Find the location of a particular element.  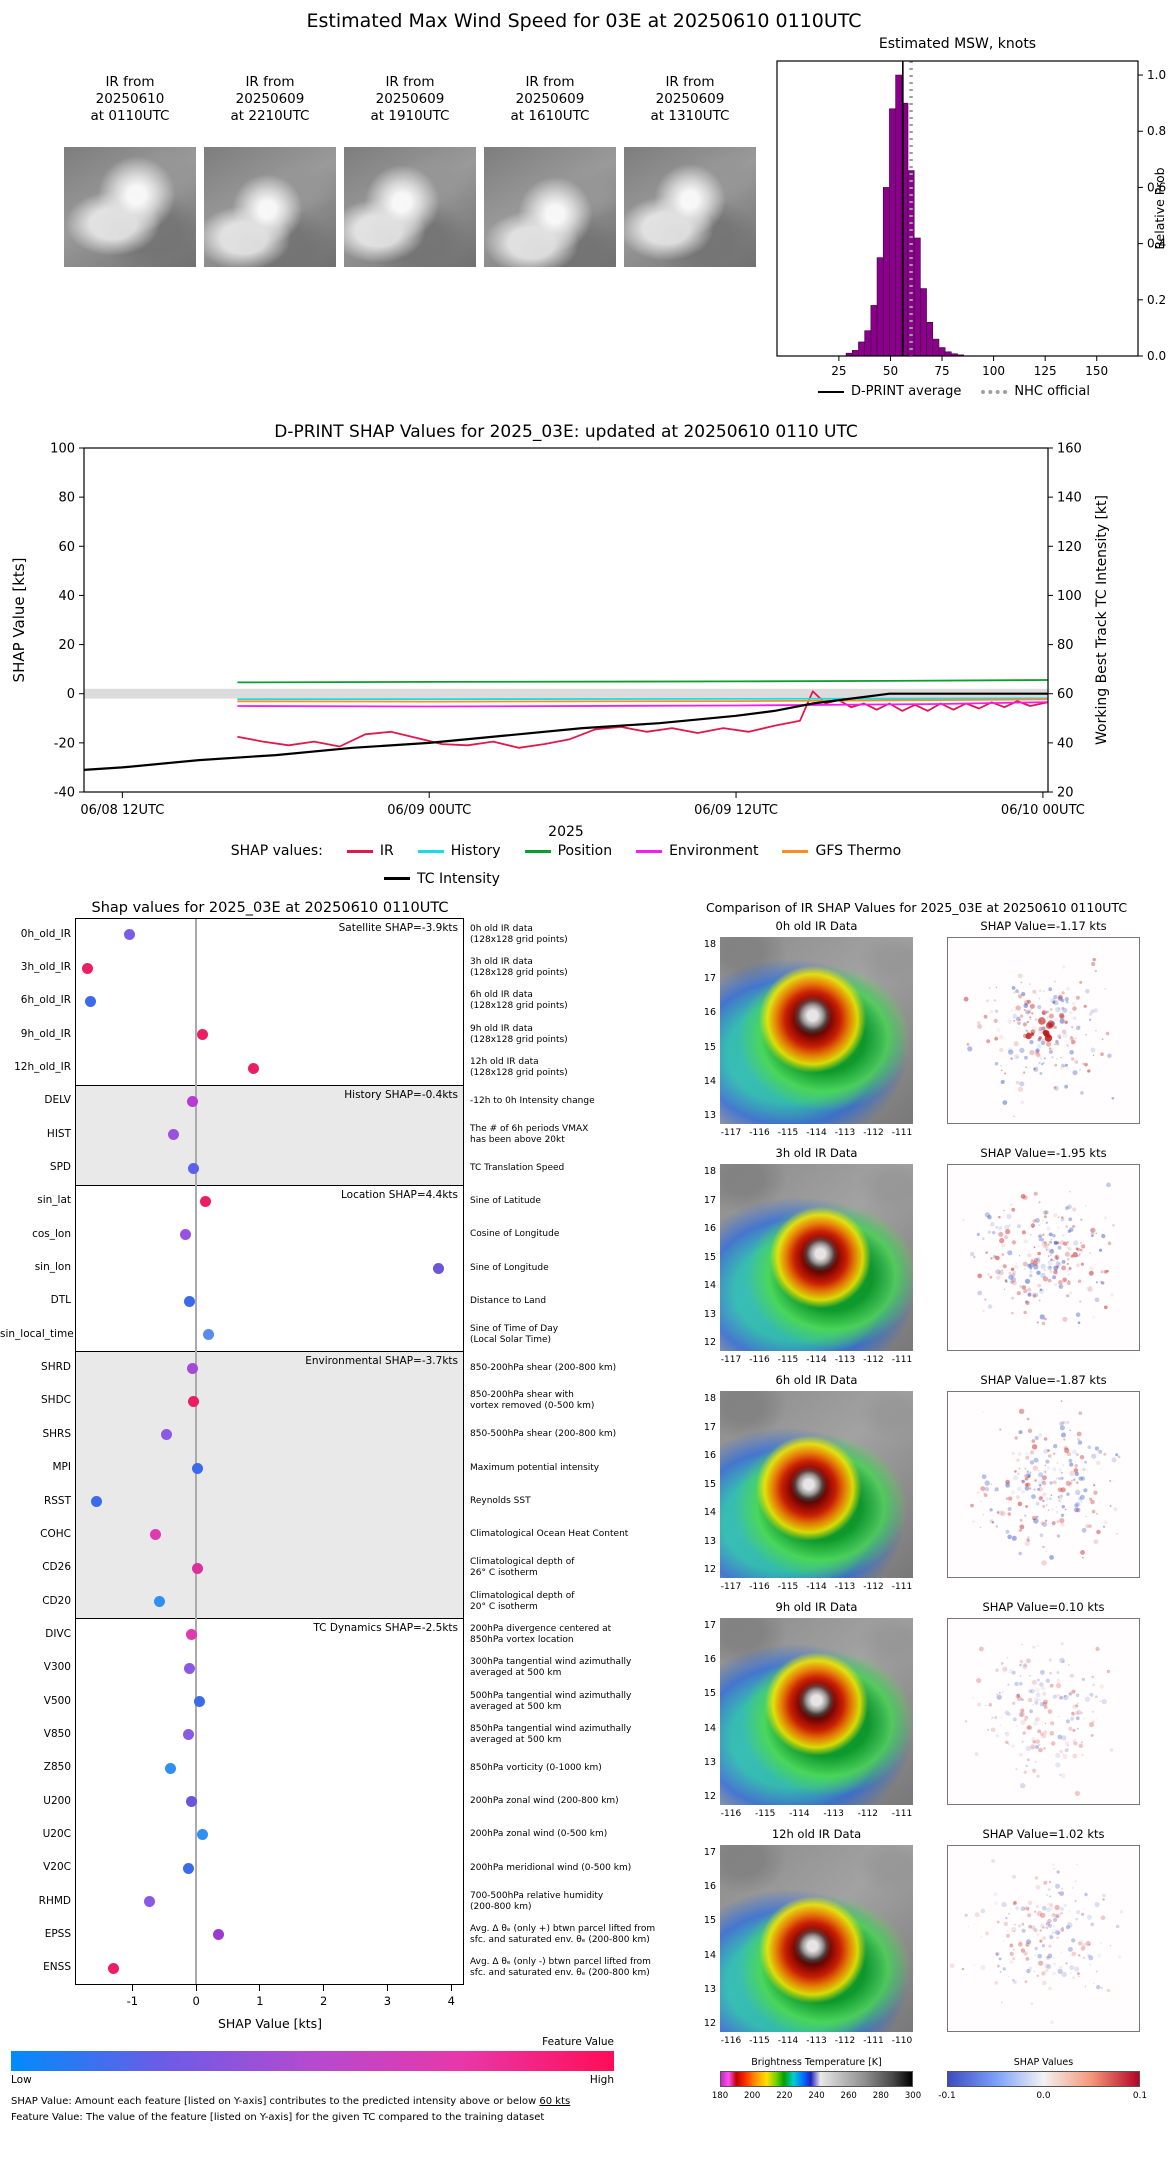

ir-map-title: 3h old IR Data is located at coordinates (816, 1153).